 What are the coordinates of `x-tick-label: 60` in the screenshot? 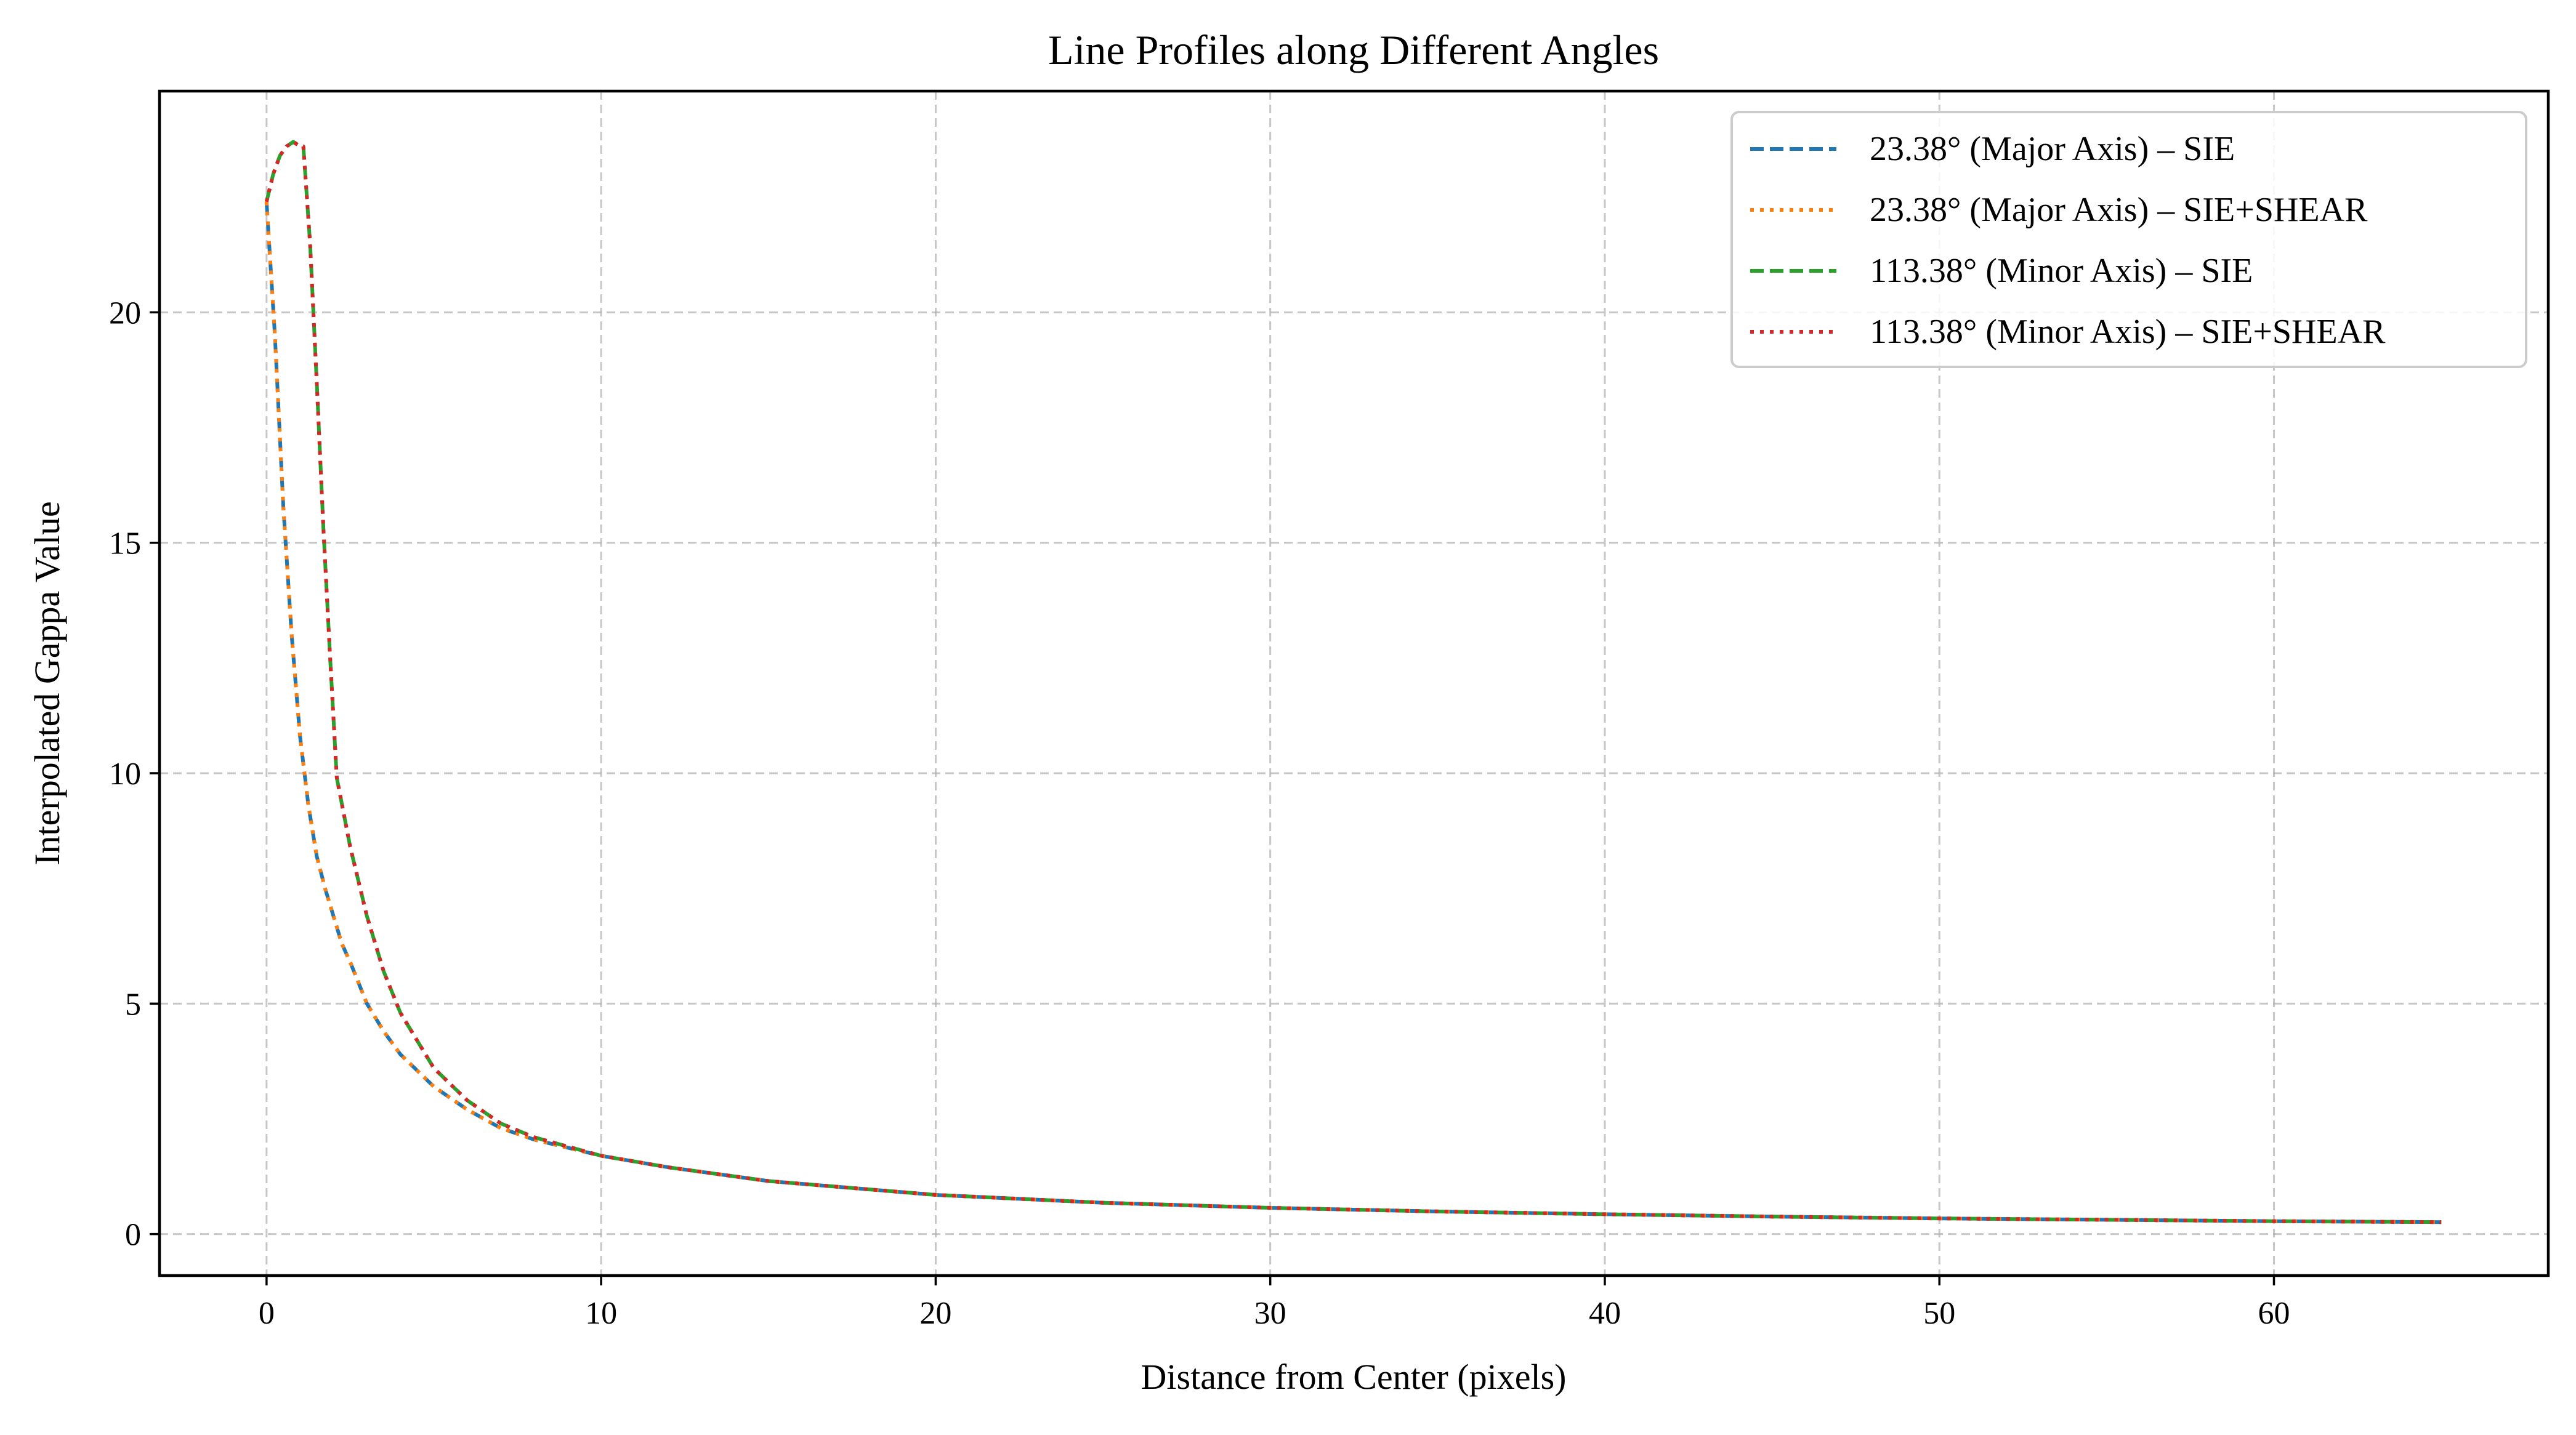 It's located at (2274, 1314).